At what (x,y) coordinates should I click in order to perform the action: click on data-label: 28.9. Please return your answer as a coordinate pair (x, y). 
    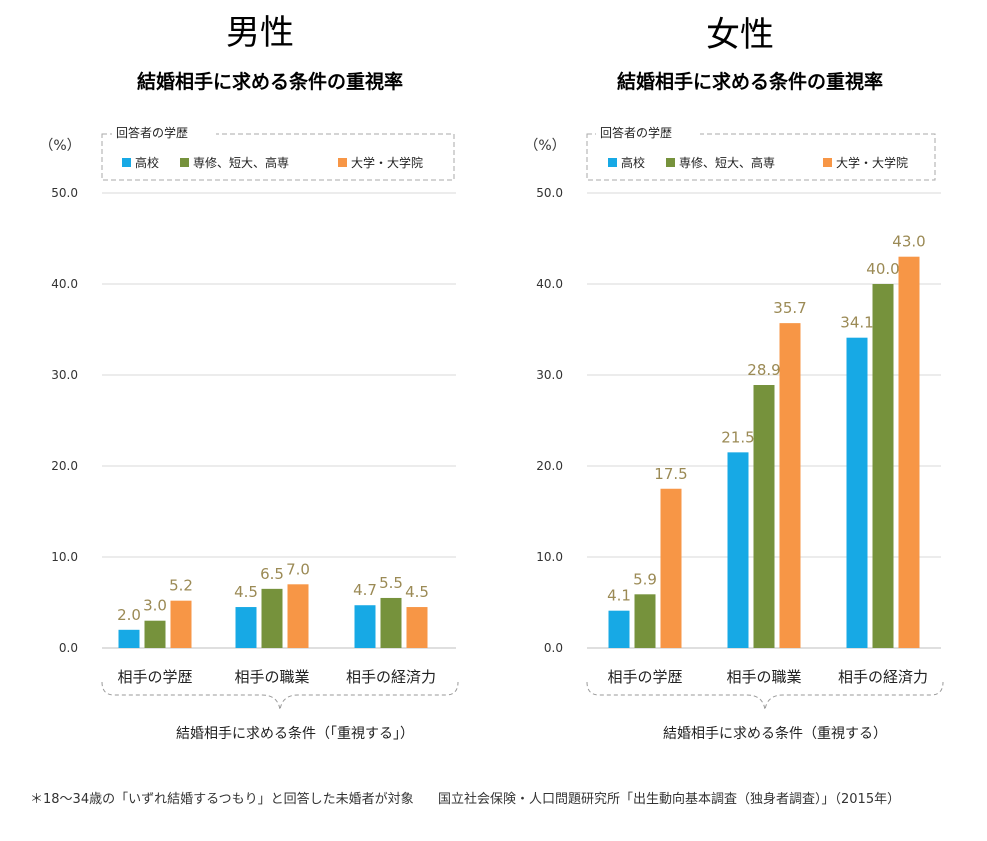
    Looking at the image, I should click on (763, 370).